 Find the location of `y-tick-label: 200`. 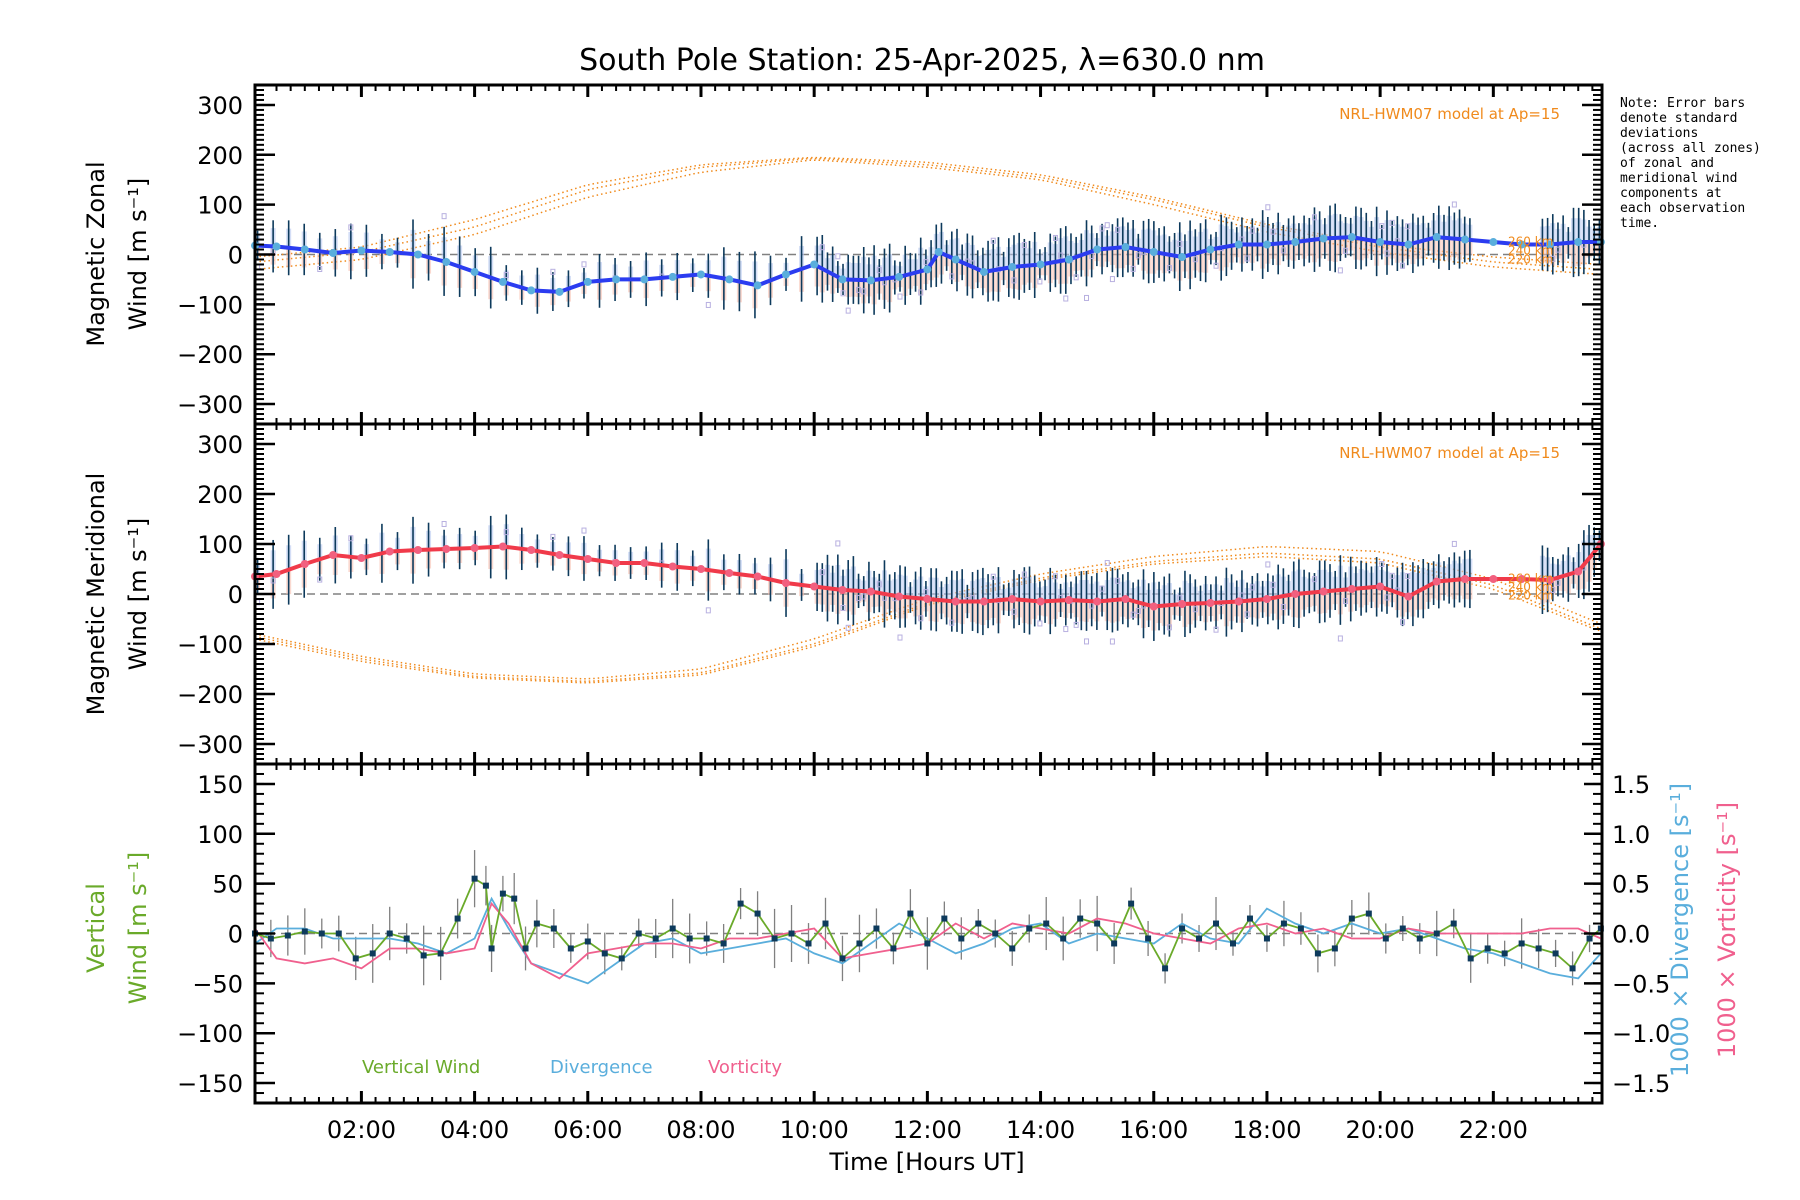

y-tick-label: 200 is located at coordinates (220, 495).